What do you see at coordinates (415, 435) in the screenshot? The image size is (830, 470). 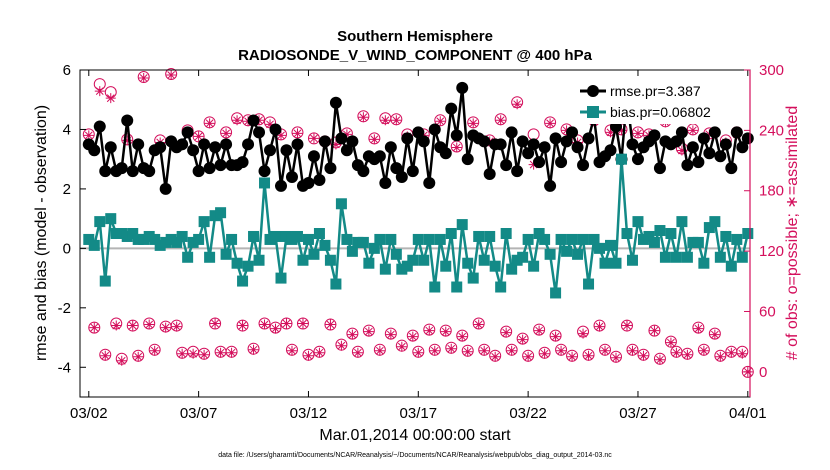 I see `x-axis-title: Mar.01,2014 00:00:00 start` at bounding box center [415, 435].